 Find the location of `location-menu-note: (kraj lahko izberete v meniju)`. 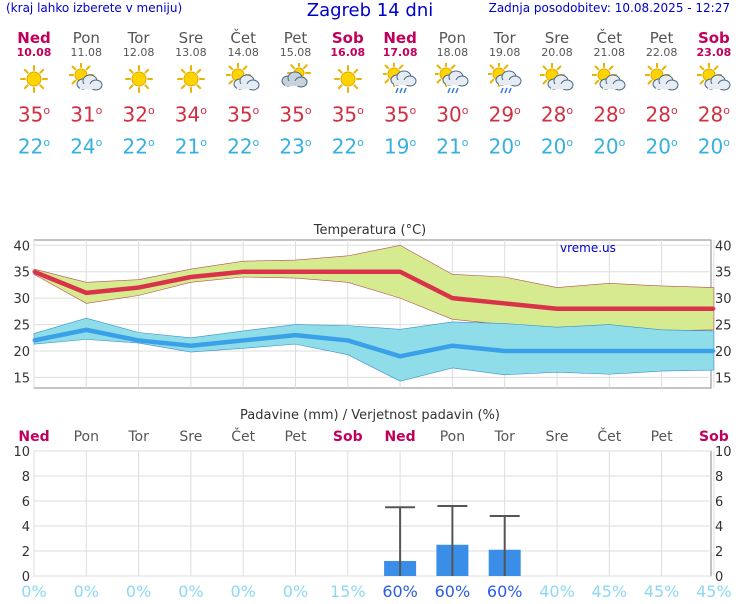

location-menu-note: (kraj lahko izberete v meniju) is located at coordinates (94, 8).